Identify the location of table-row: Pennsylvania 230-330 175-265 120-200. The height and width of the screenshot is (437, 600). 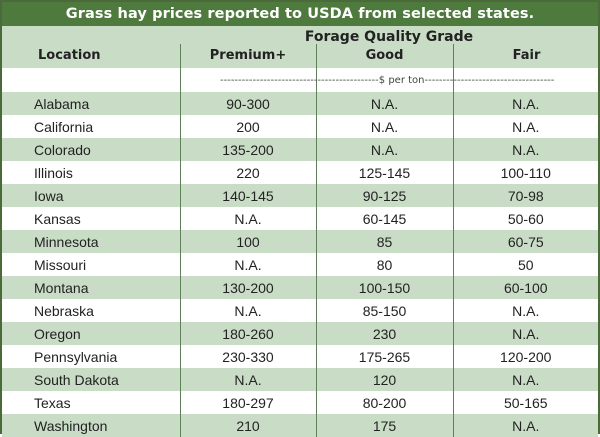
(300, 356).